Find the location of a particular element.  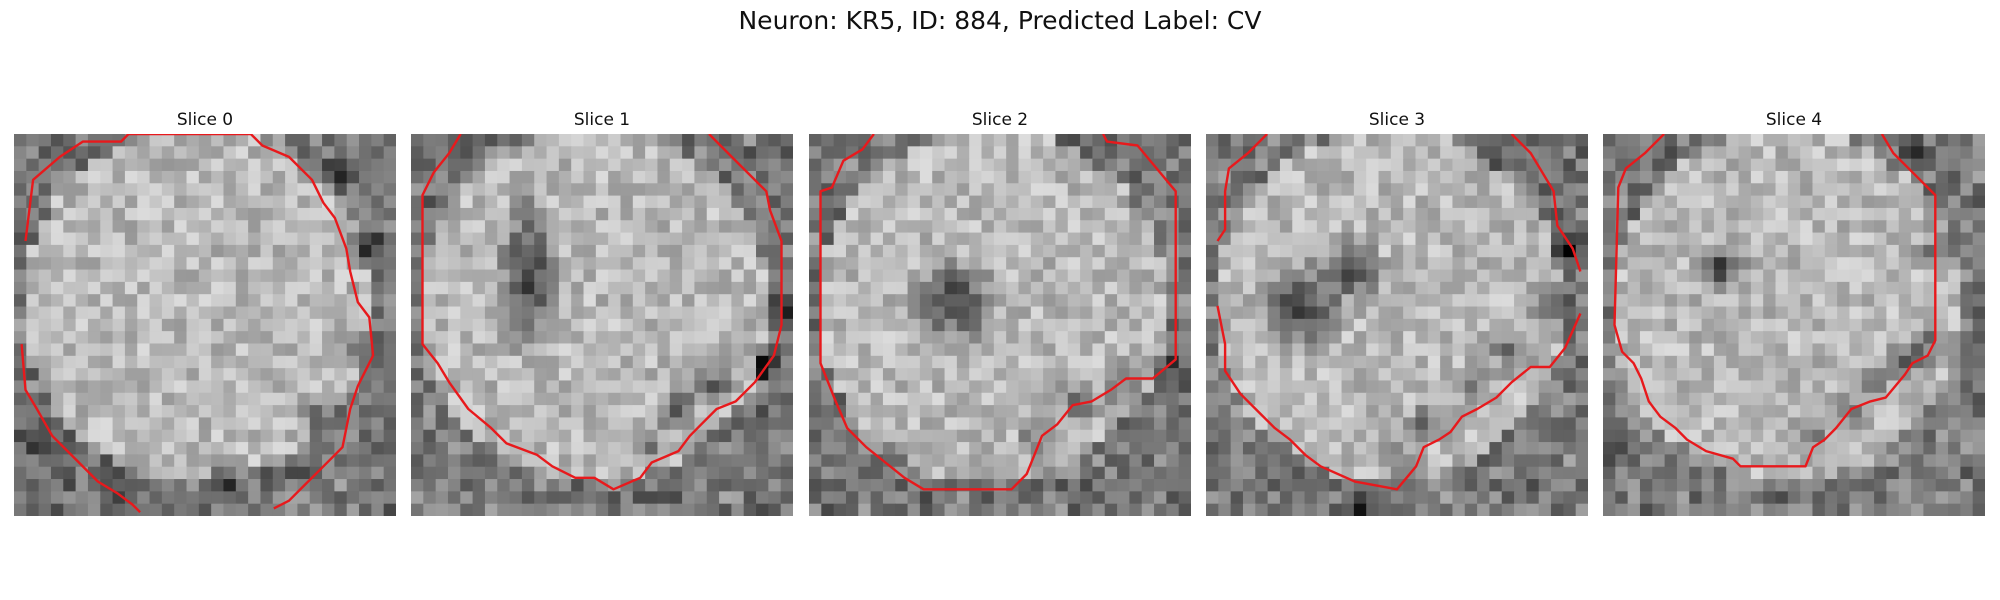

panel-title-slice-2: Slice 2 is located at coordinates (1000, 120).